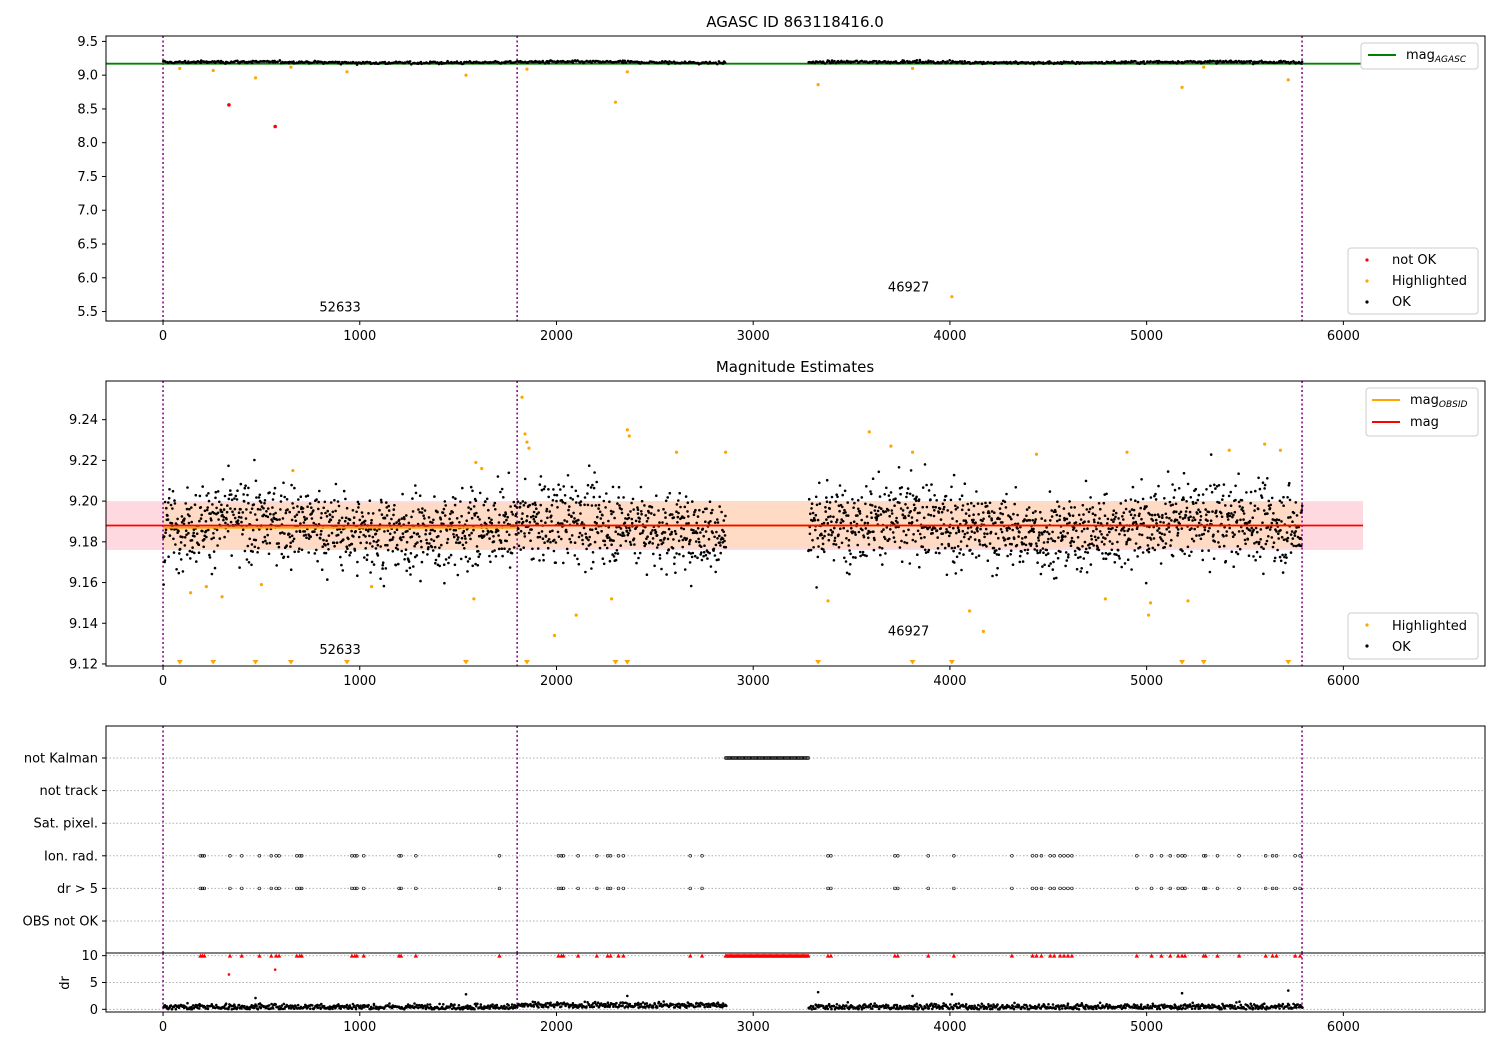 The image size is (1500, 1050). I want to click on panel2-legend-top: magOBSID mag, so click(1422, 412).